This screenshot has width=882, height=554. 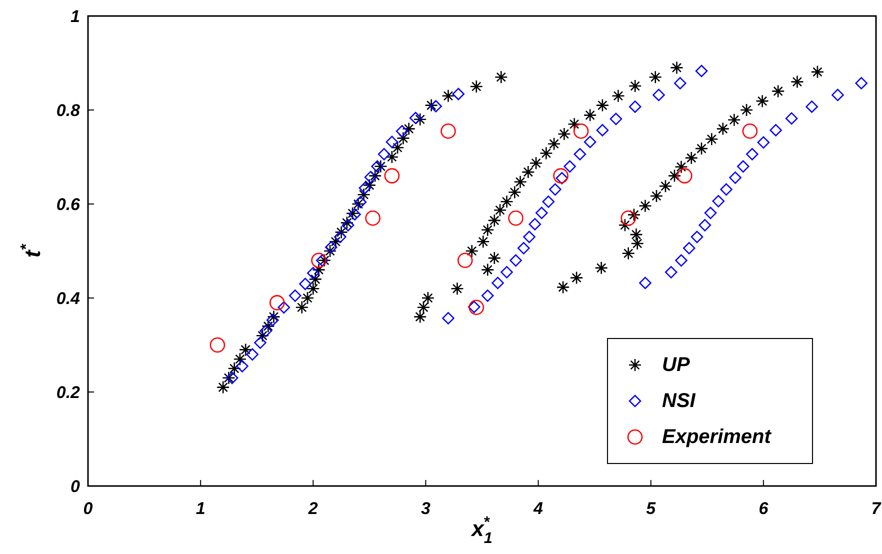 I want to click on legend-label: NSI, so click(x=679, y=401).